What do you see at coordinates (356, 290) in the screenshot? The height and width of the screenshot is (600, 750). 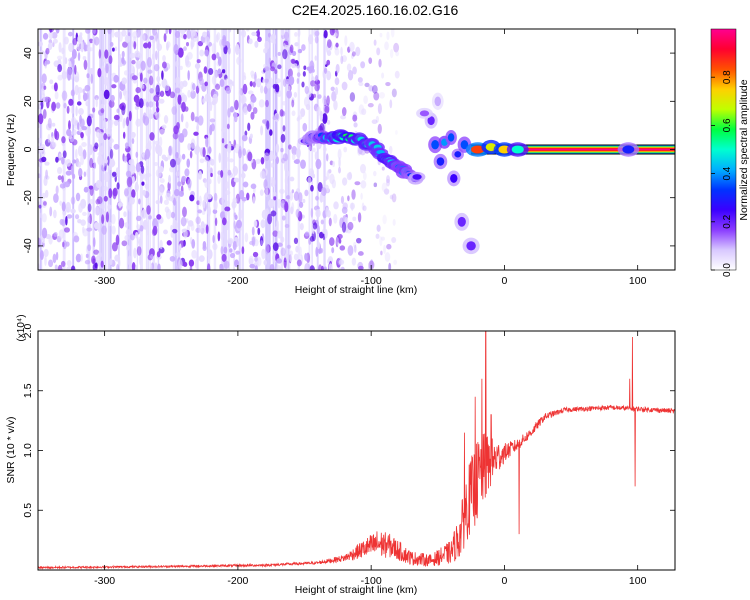 I see `spectrogram-x-label: Height of straight line (km)` at bounding box center [356, 290].